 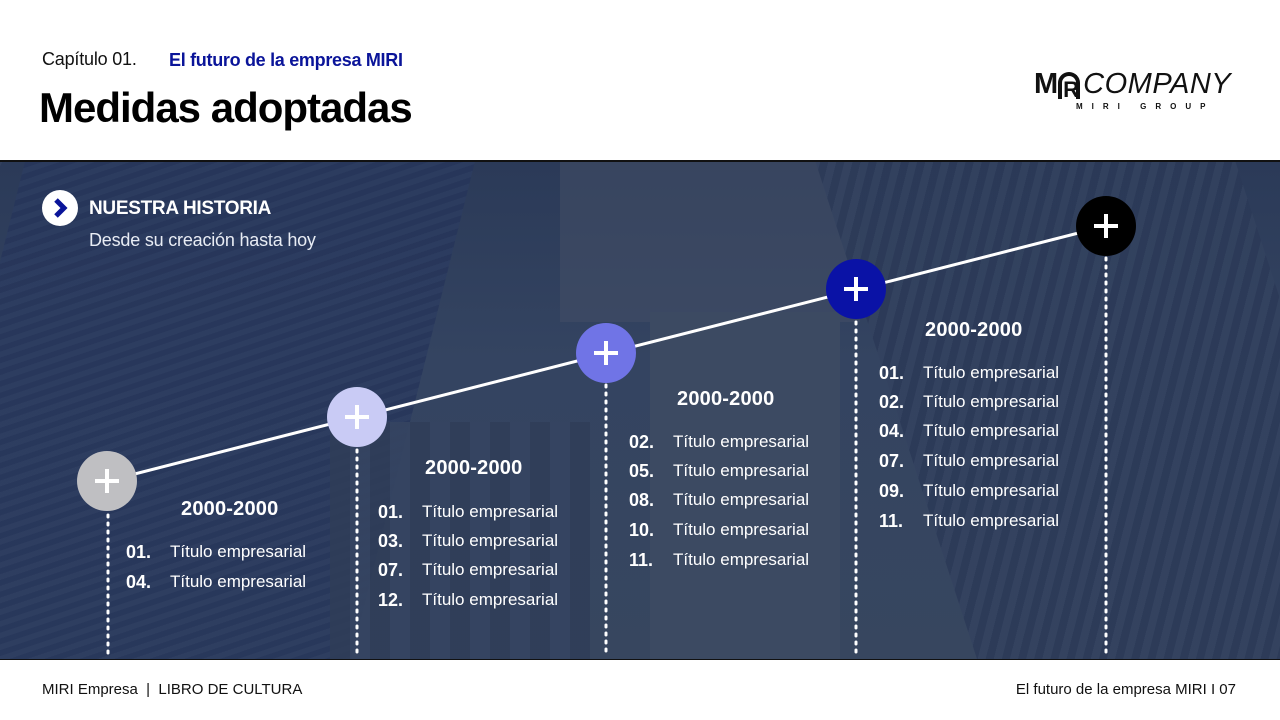 I want to click on list-item: 08. Título empresarial, so click(x=719, y=499).